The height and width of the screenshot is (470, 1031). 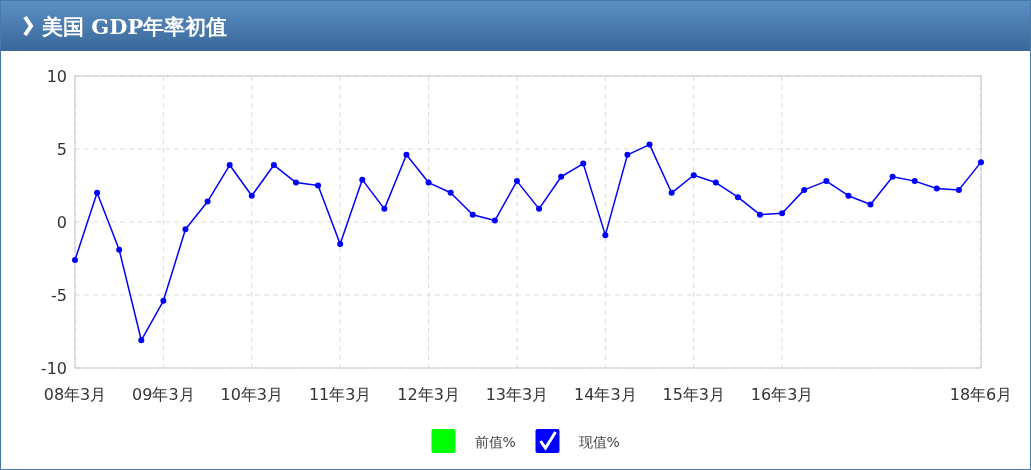 I want to click on x-tick-label: 16年3月, so click(x=782, y=394).